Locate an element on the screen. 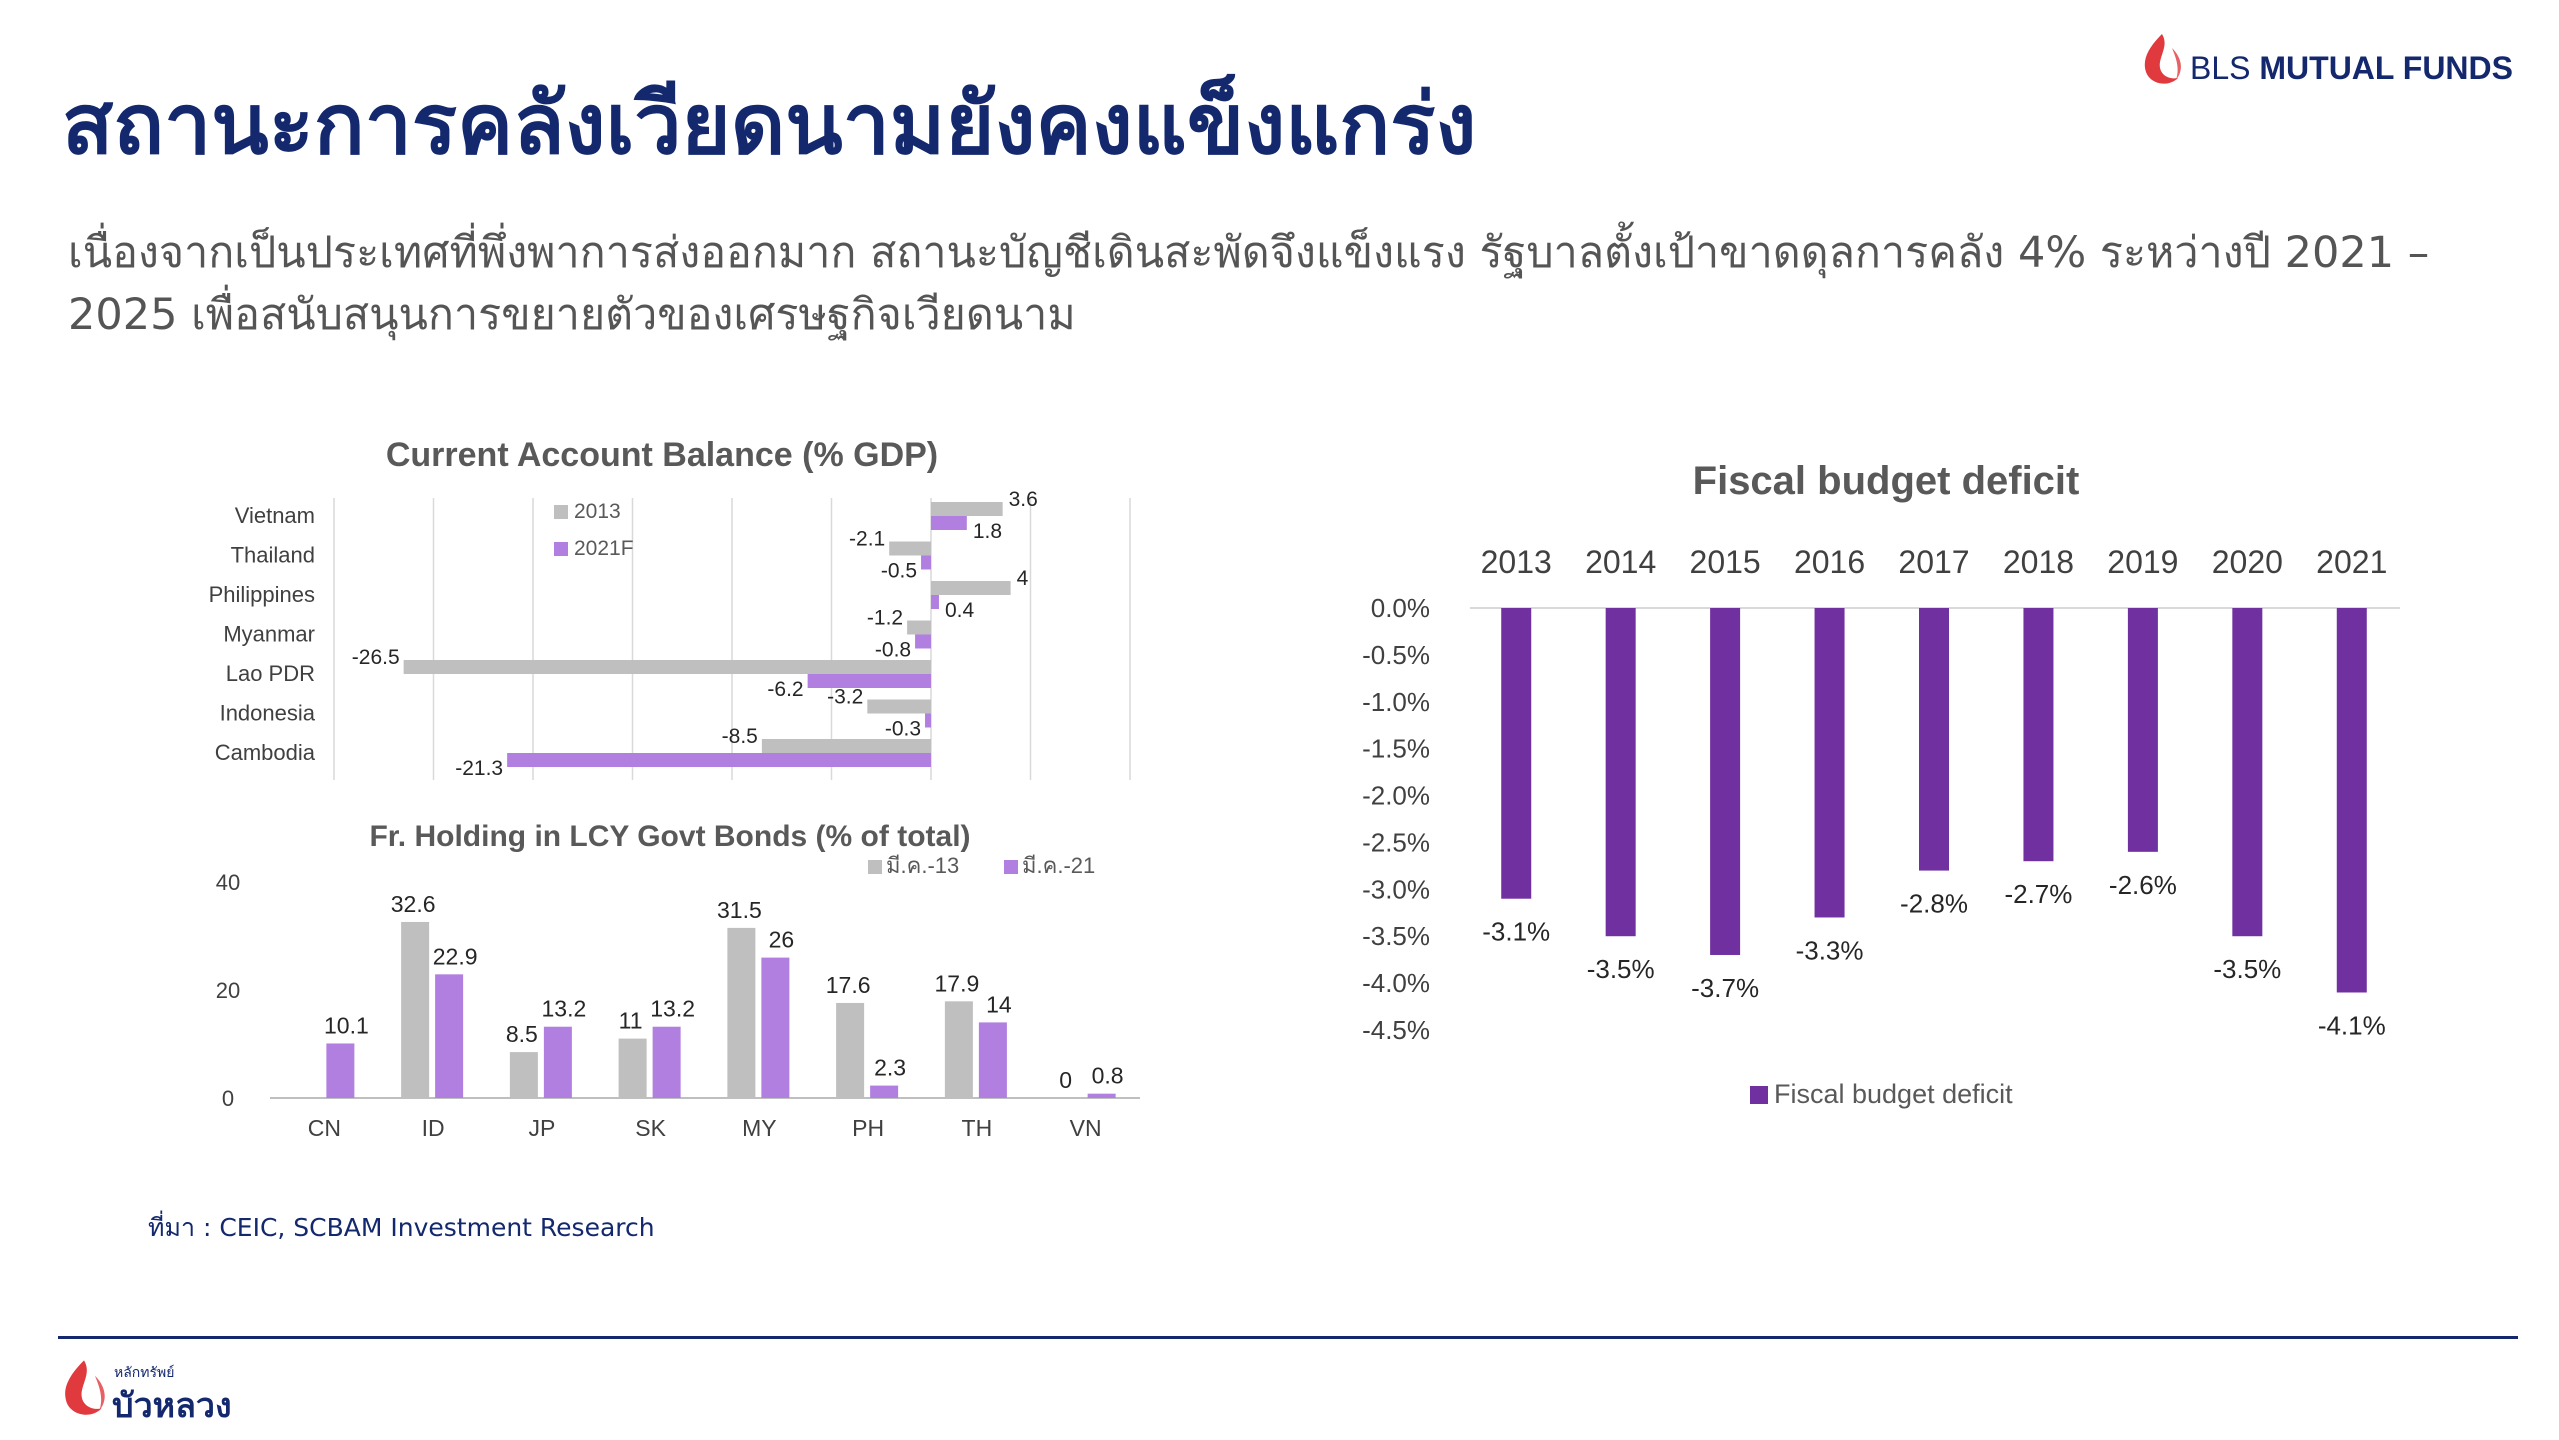 The height and width of the screenshot is (1440, 2559). data-label: 11 is located at coordinates (631, 1021).